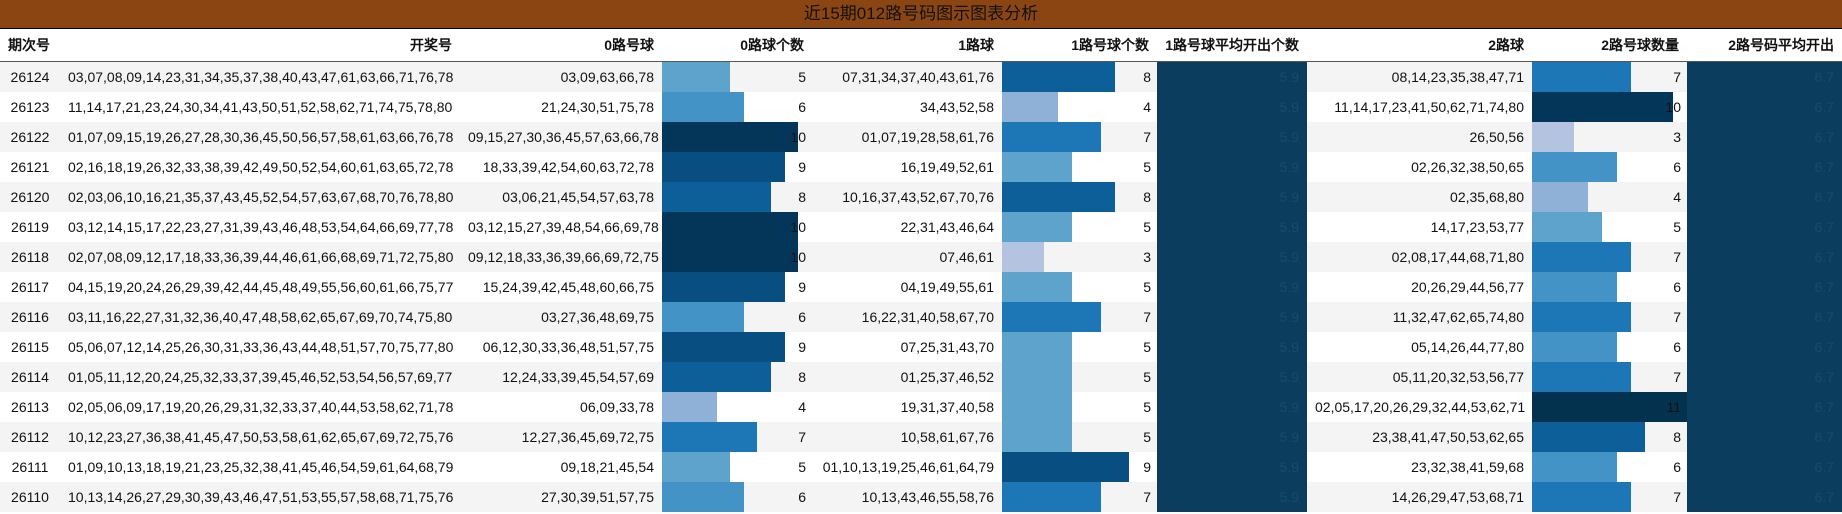  I want to click on route0-count-cell: 6, so click(737, 107).